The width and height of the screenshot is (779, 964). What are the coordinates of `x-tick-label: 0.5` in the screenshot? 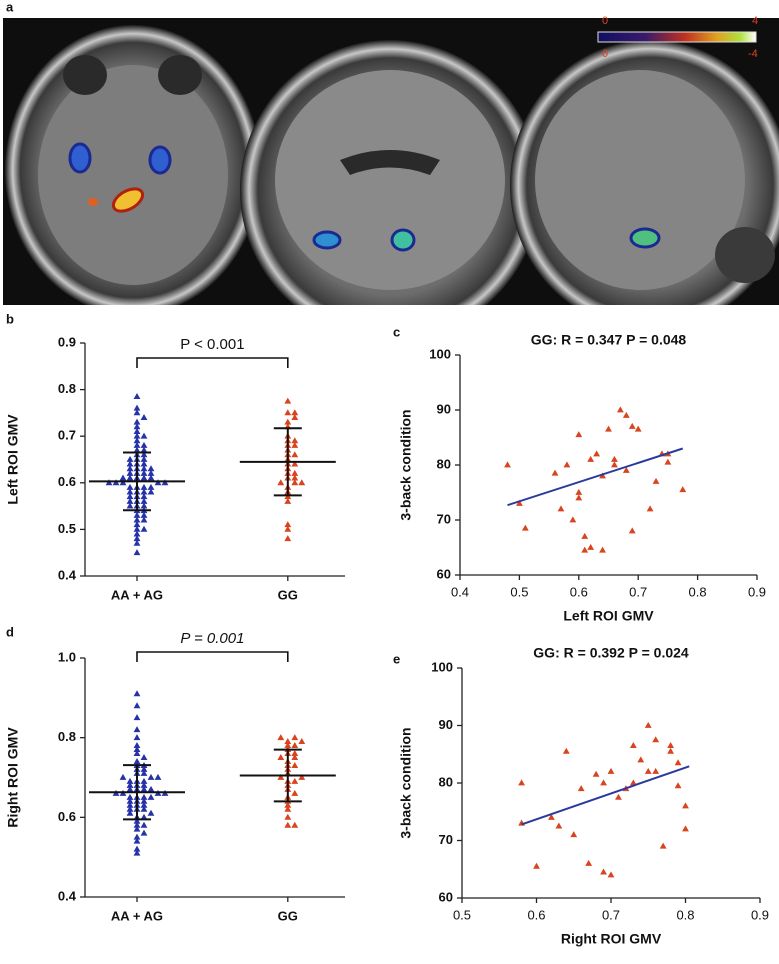 It's located at (519, 591).